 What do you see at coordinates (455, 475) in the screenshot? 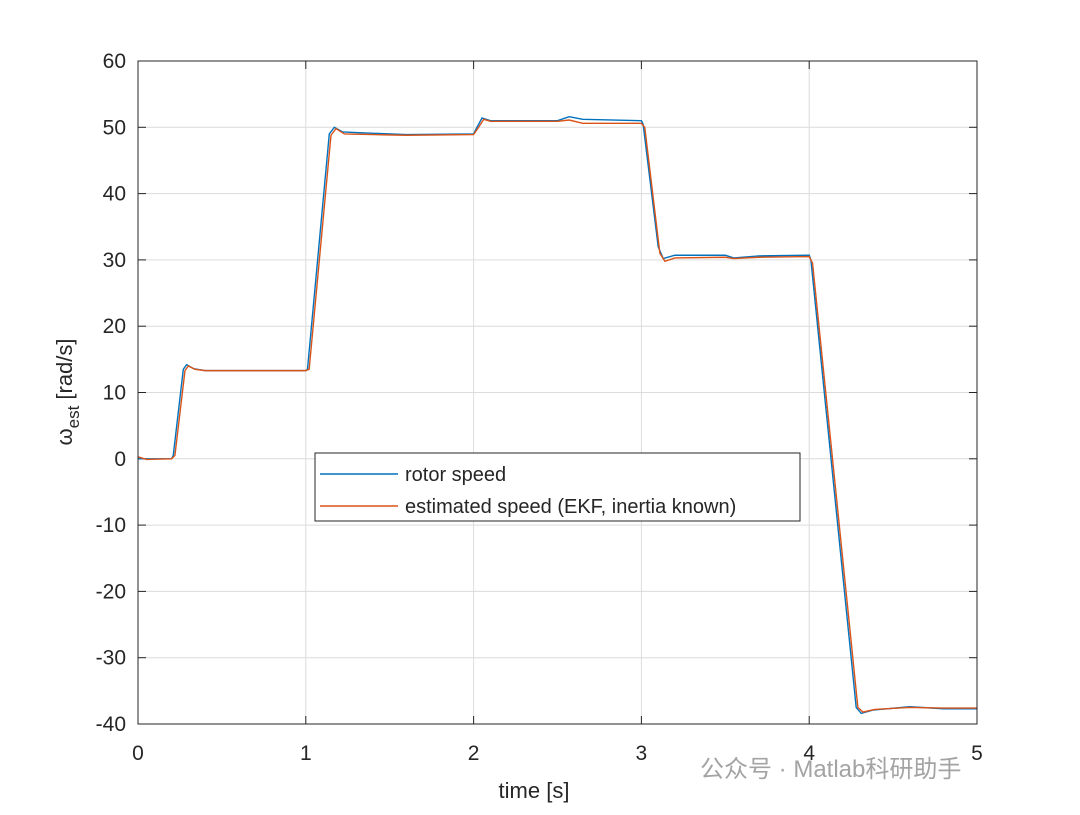
I see `legend-label: rotor speed` at bounding box center [455, 475].